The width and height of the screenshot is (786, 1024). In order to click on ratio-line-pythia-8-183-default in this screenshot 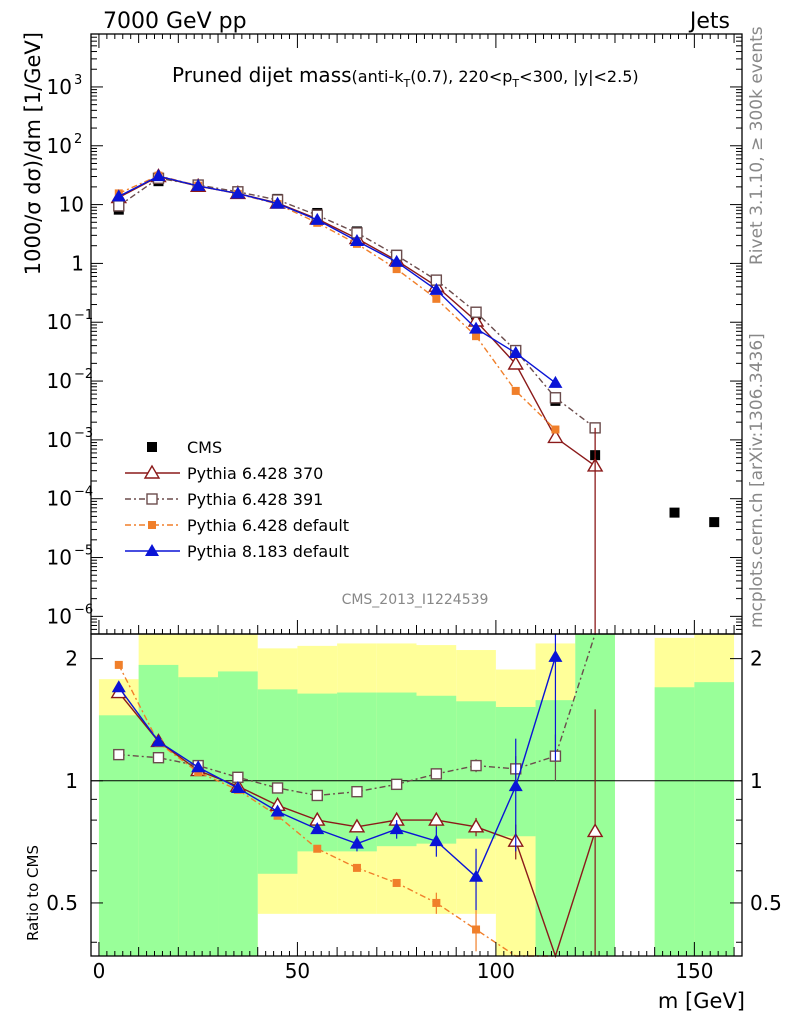, I will do `click(337, 767)`.